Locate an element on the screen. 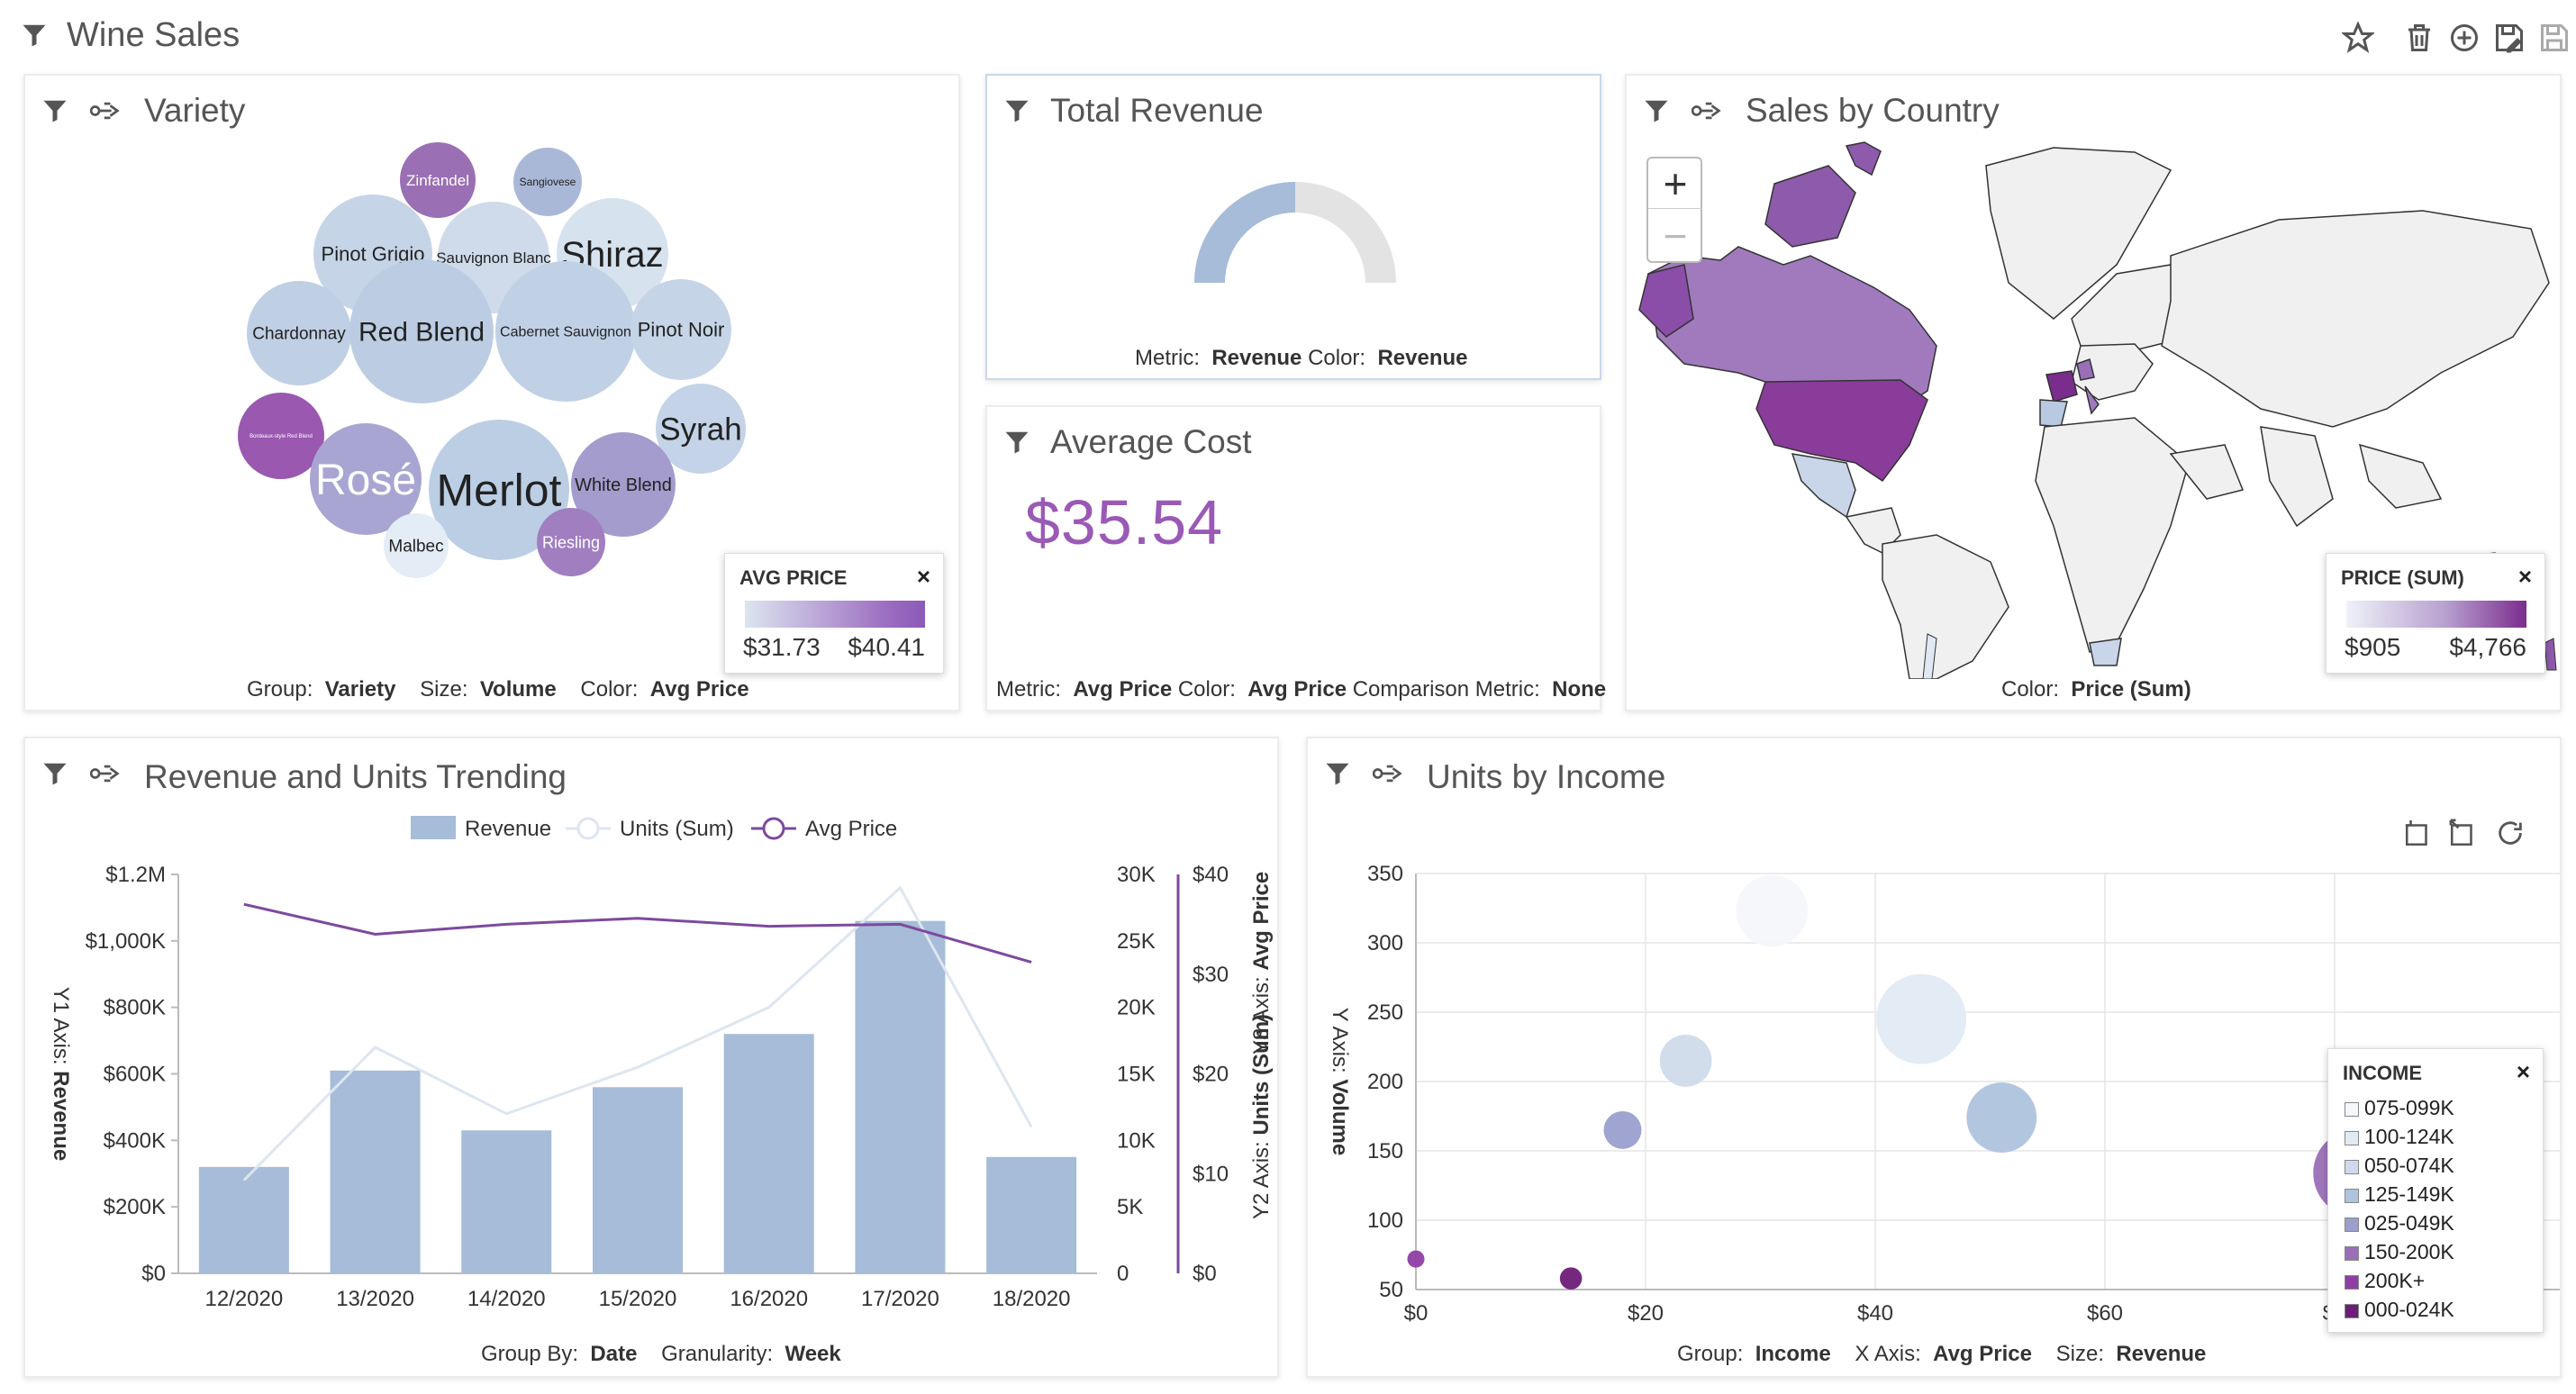  y-tick-label: 250 is located at coordinates (1385, 1012).